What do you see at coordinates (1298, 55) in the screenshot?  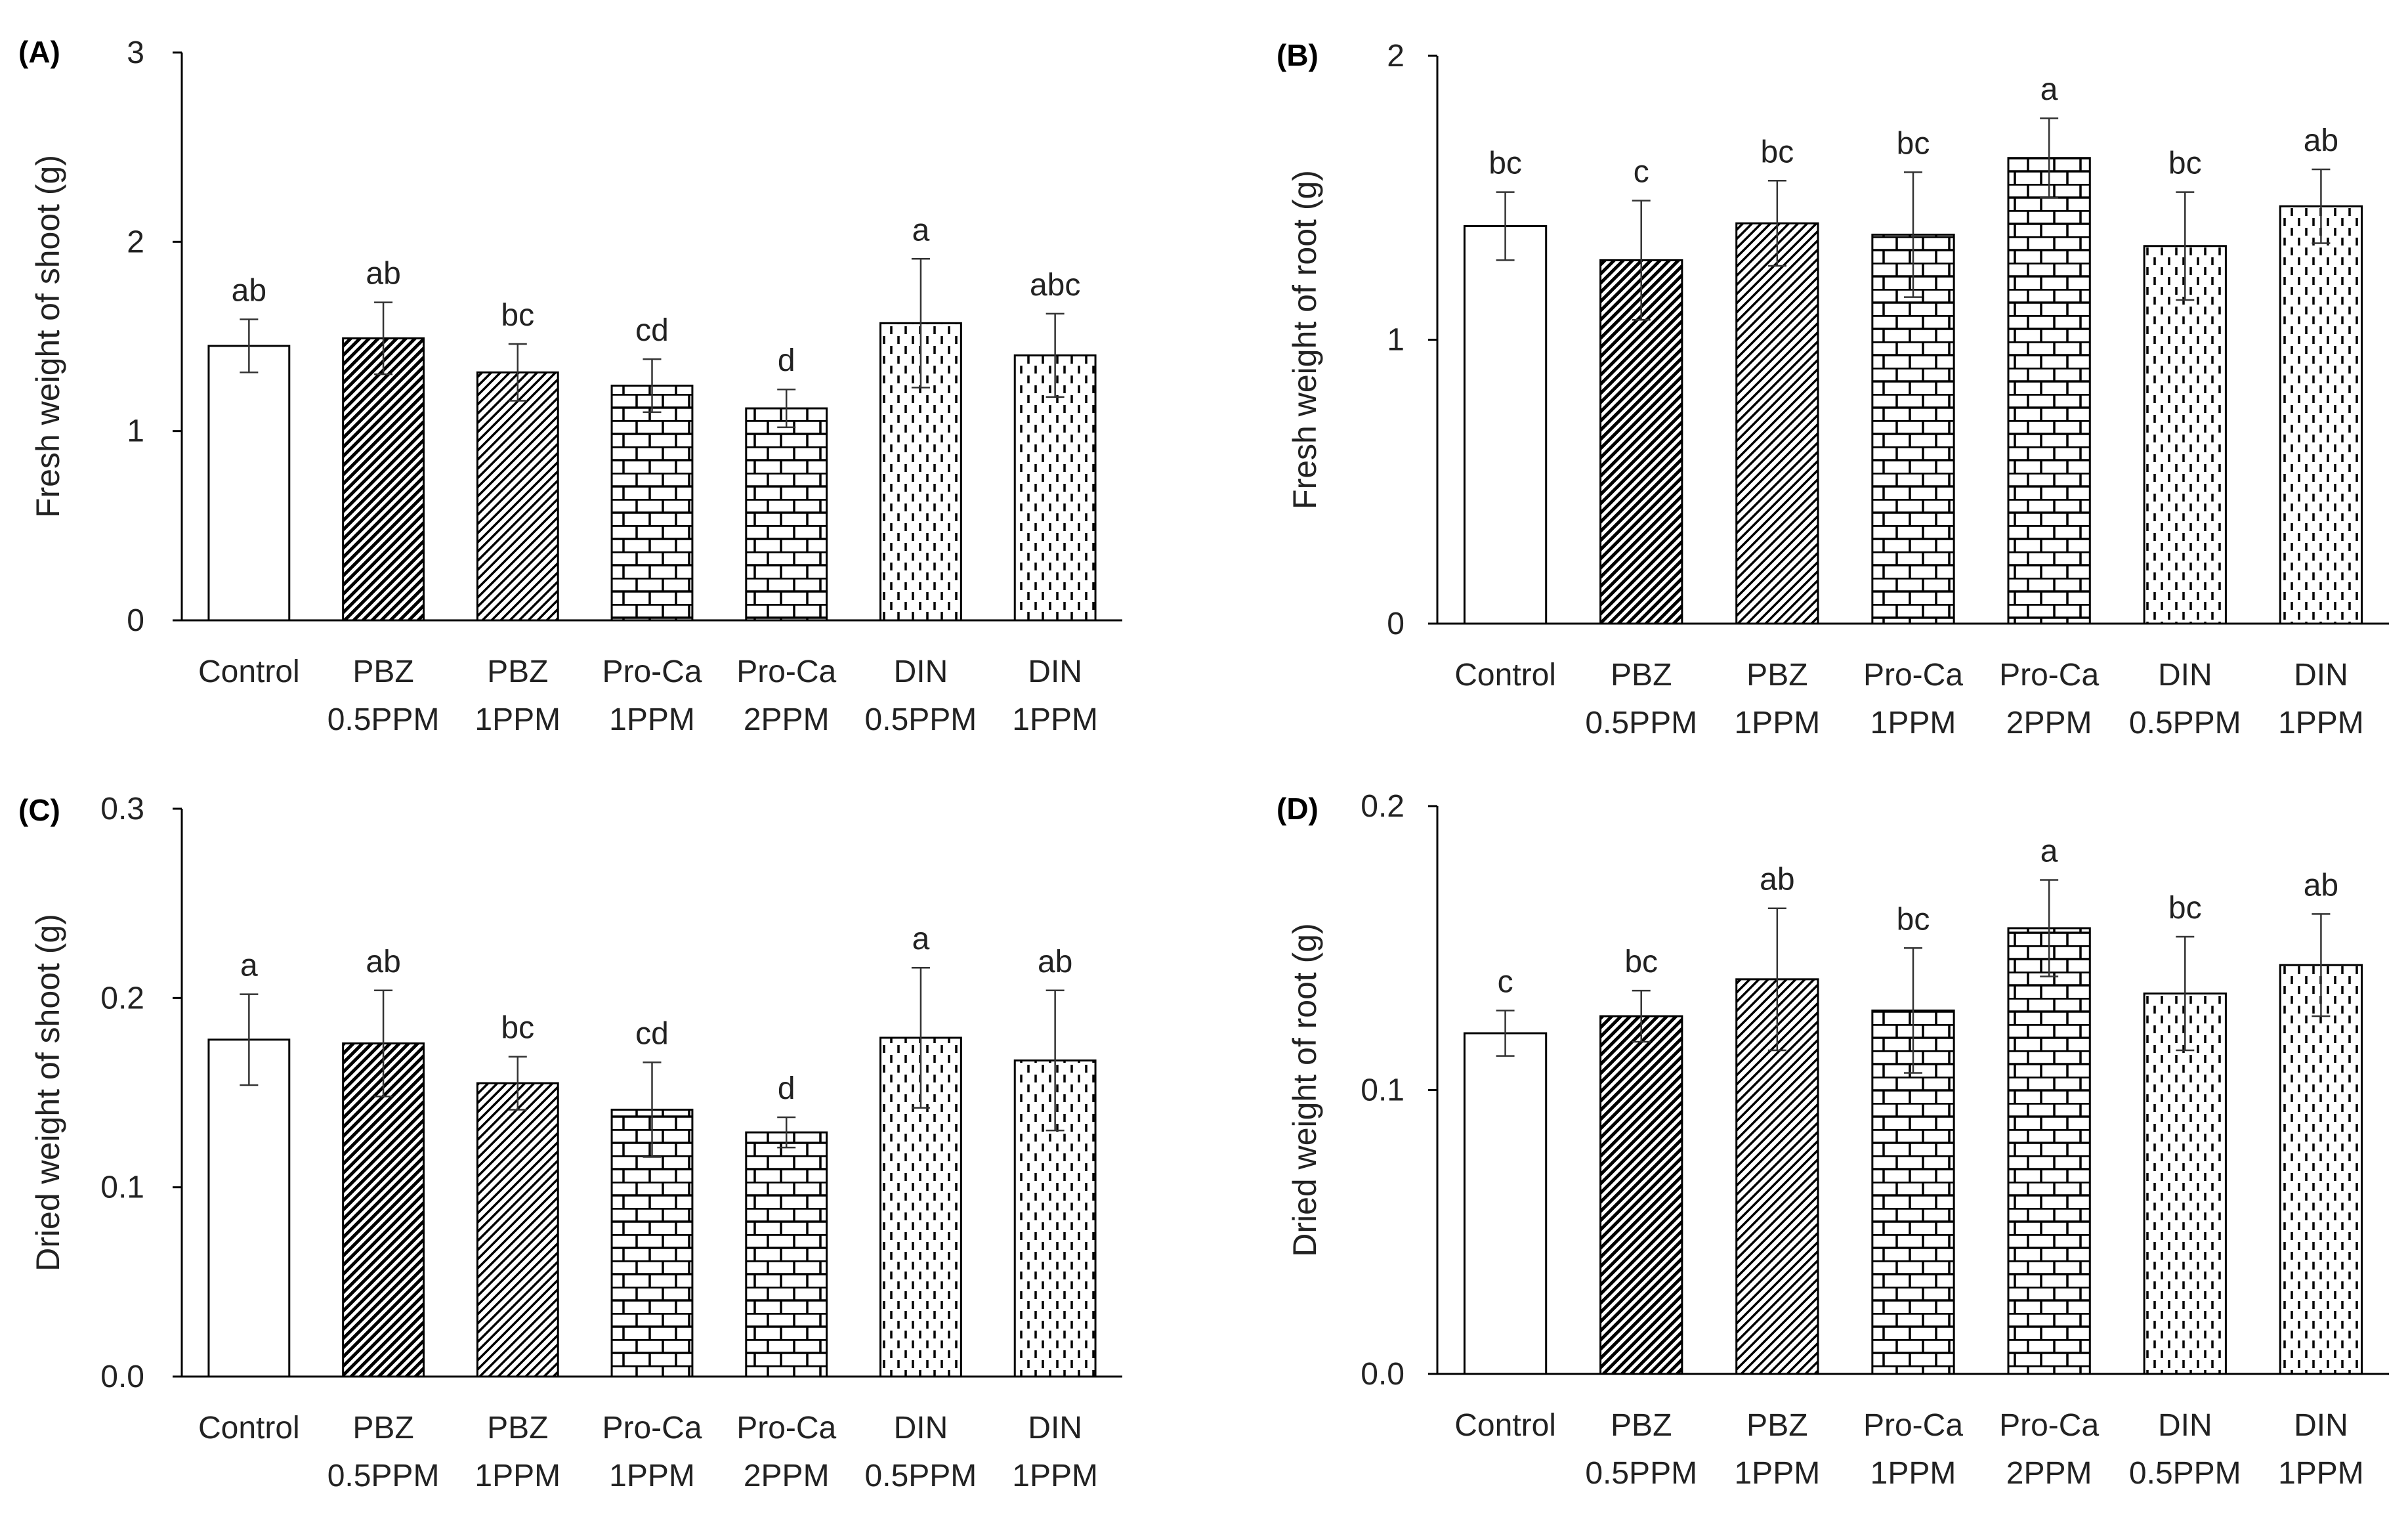 I see `panel-label: (B)` at bounding box center [1298, 55].